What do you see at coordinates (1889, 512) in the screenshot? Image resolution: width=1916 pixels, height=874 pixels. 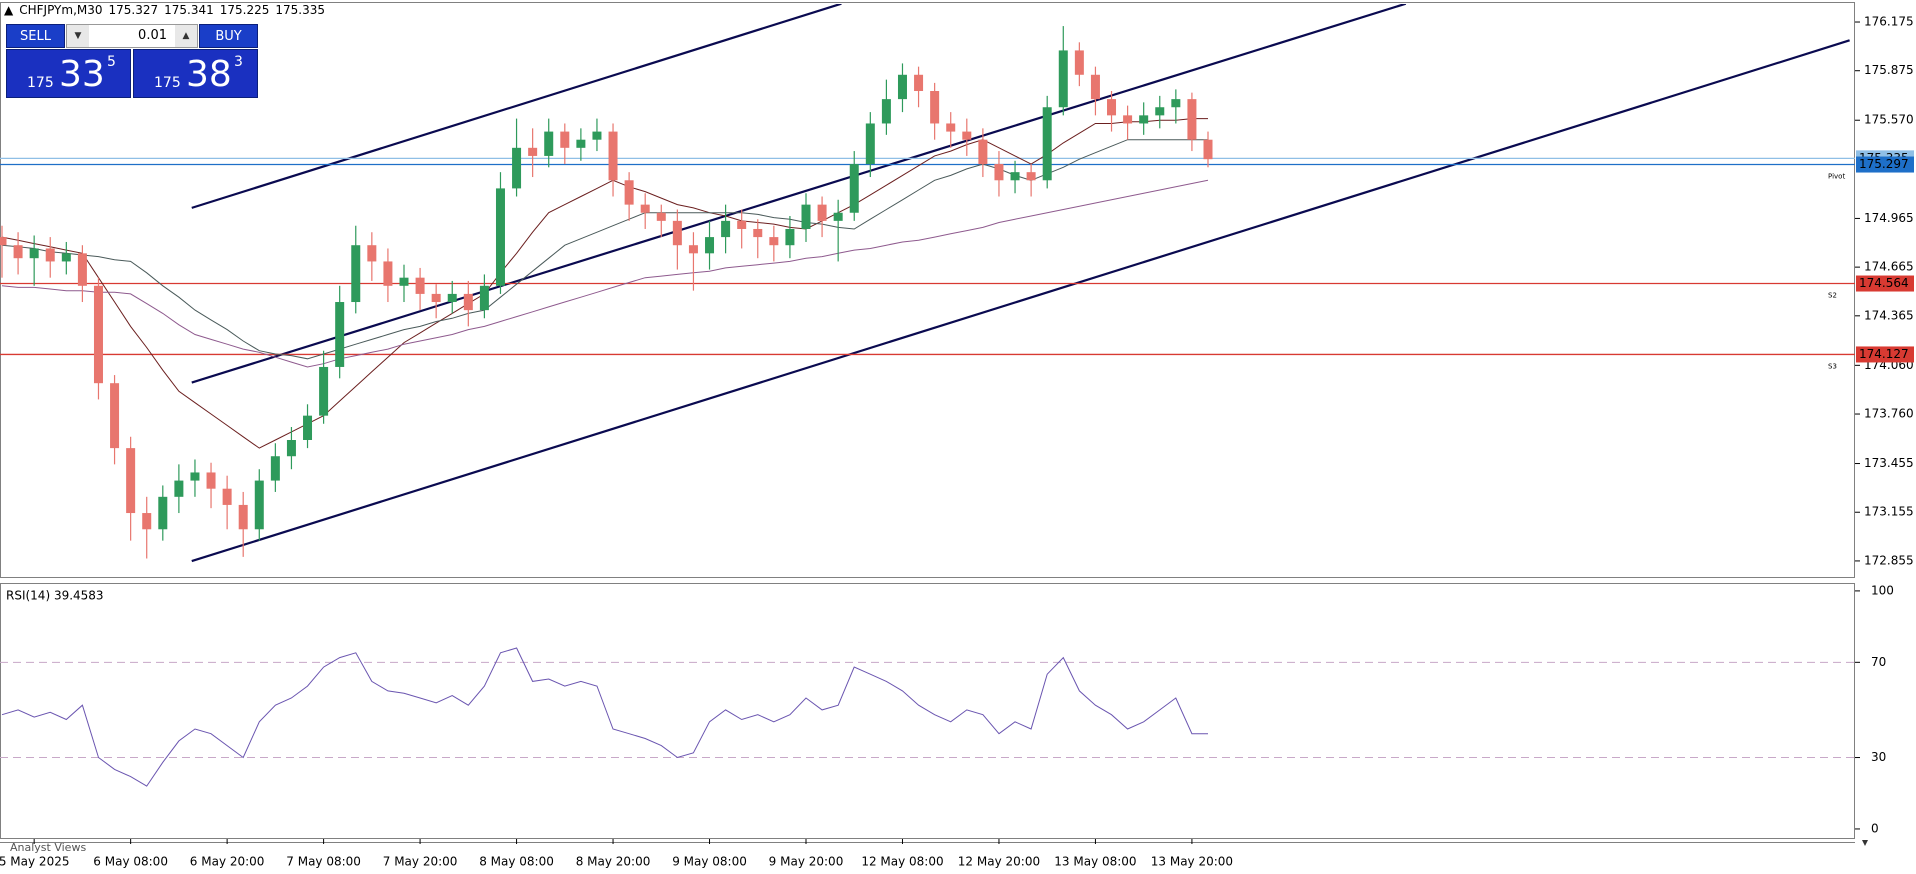 I see `y-tick-label: 173.155` at bounding box center [1889, 512].